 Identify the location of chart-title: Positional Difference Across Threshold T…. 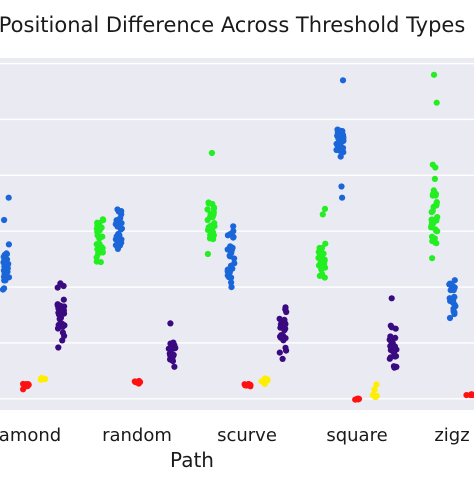
(232, 25).